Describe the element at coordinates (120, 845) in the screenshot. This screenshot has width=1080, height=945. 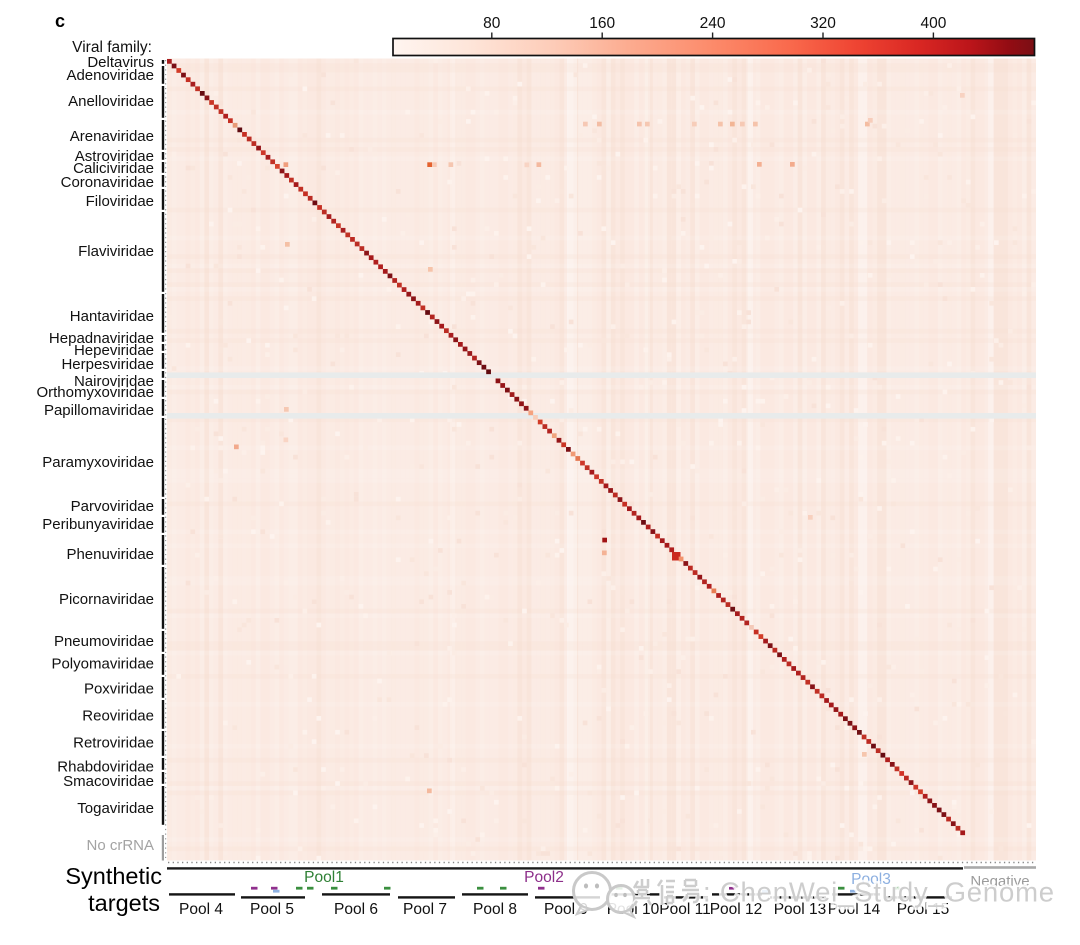
I see `svg-text: No crRNA` at that location.